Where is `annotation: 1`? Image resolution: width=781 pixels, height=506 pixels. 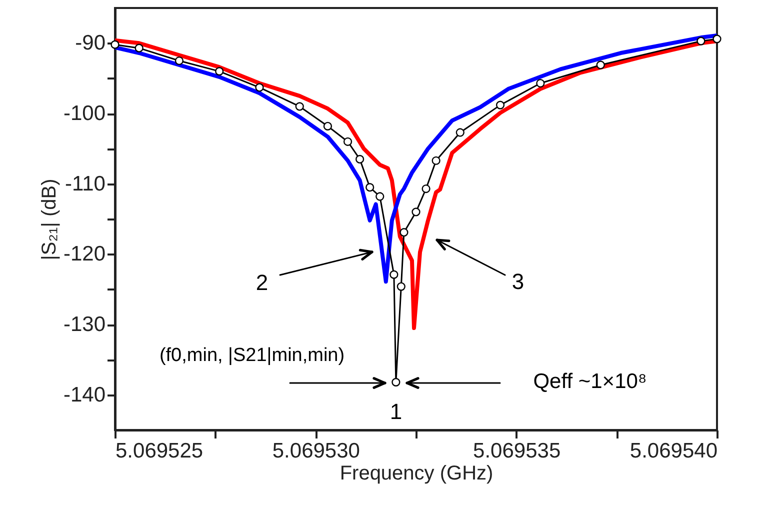
annotation: 1 is located at coordinates (396, 411).